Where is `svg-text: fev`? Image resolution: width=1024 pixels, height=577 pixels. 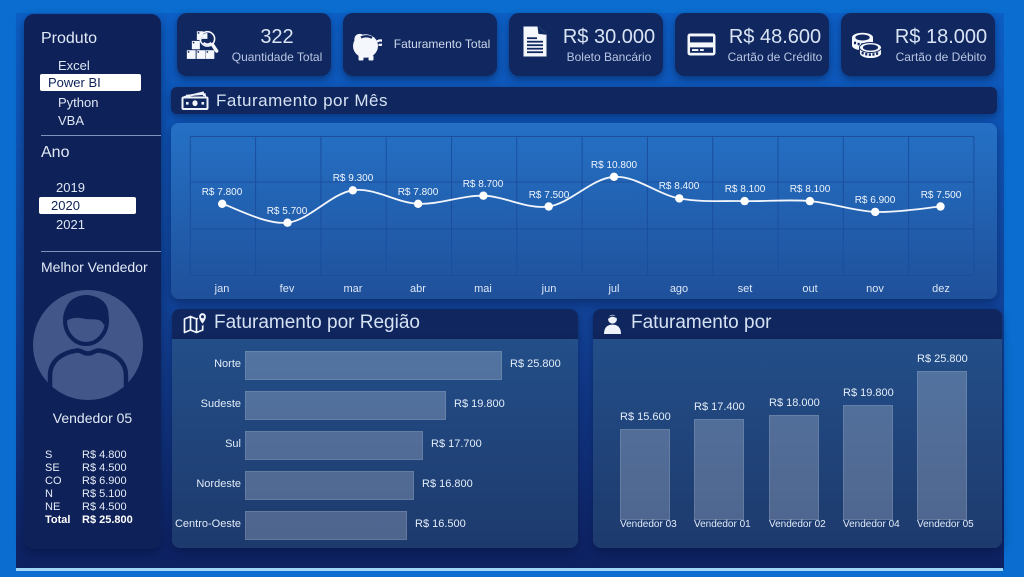 svg-text: fev is located at coordinates (287, 289).